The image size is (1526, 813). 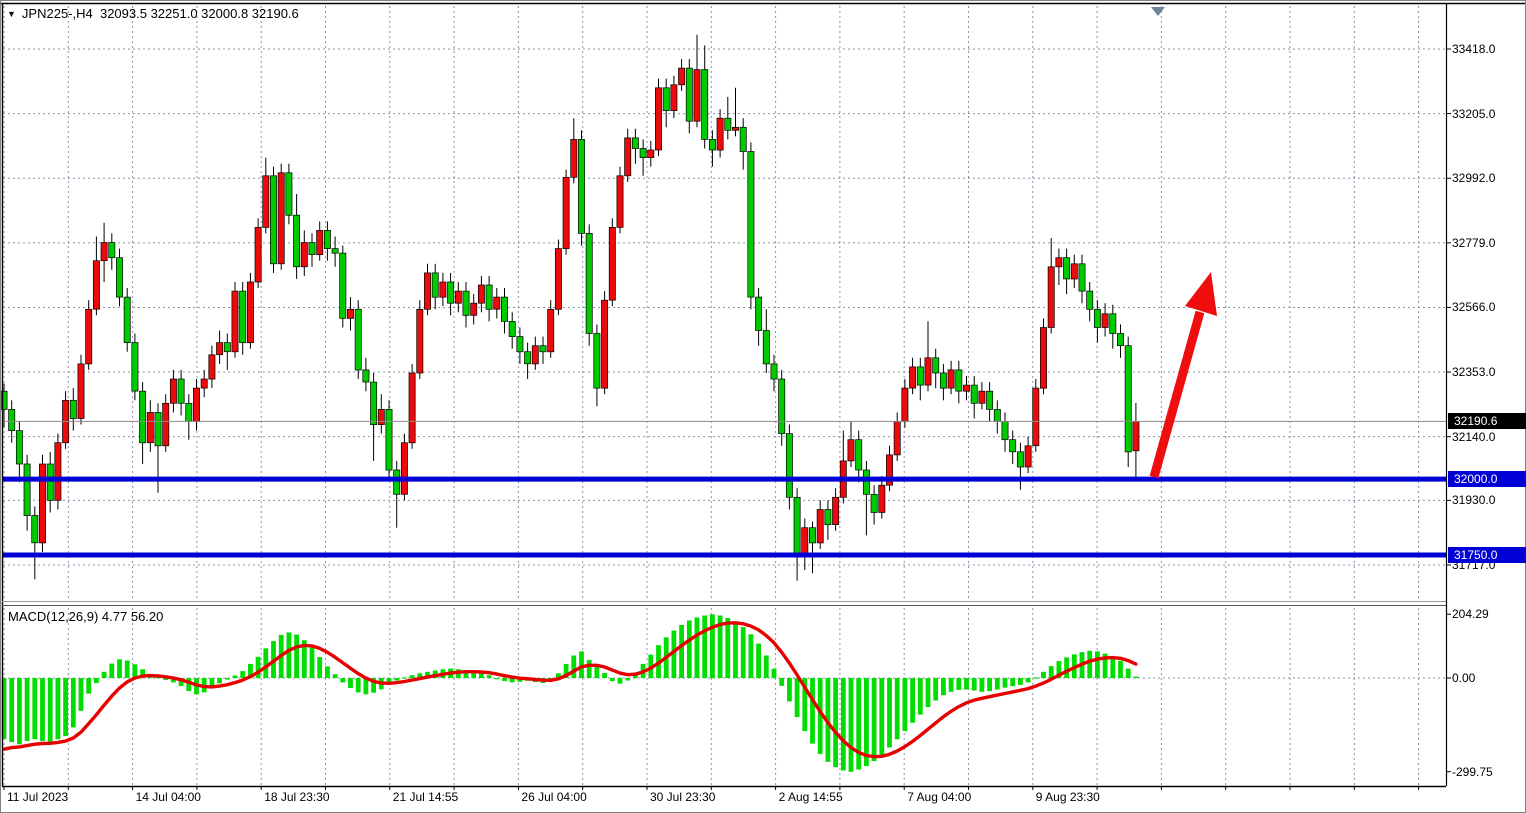 I want to click on price-axis-label: 31930.0, so click(x=1474, y=500).